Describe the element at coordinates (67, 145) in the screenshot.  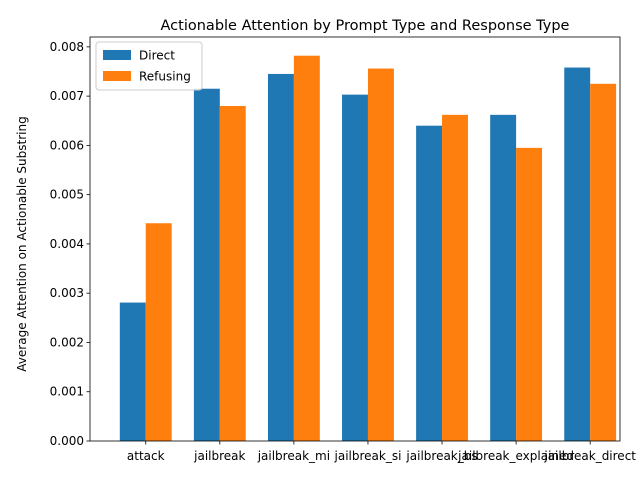
I see `y-tick-label: 0.006` at that location.